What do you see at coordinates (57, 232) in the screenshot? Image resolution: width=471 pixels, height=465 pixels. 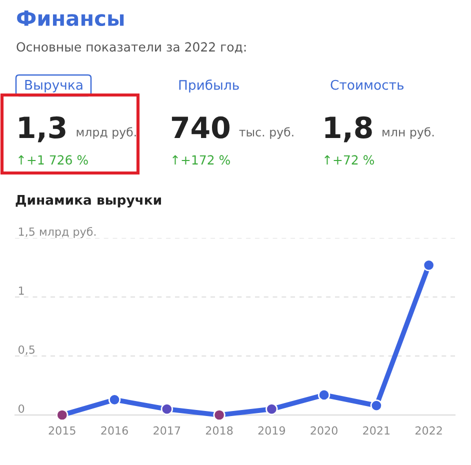 I see `y-tick-label: 1,5 млрд руб.` at bounding box center [57, 232].